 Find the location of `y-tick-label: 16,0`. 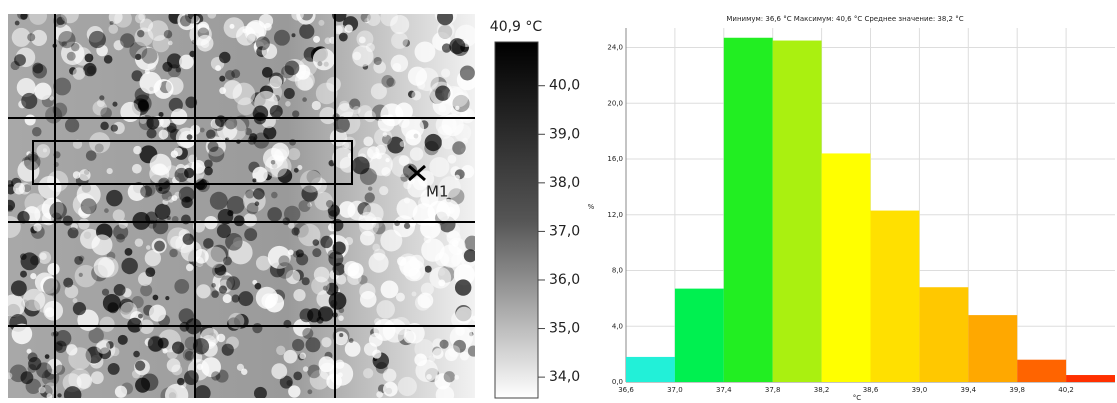

y-tick-label: 16,0 is located at coordinates (615, 159).